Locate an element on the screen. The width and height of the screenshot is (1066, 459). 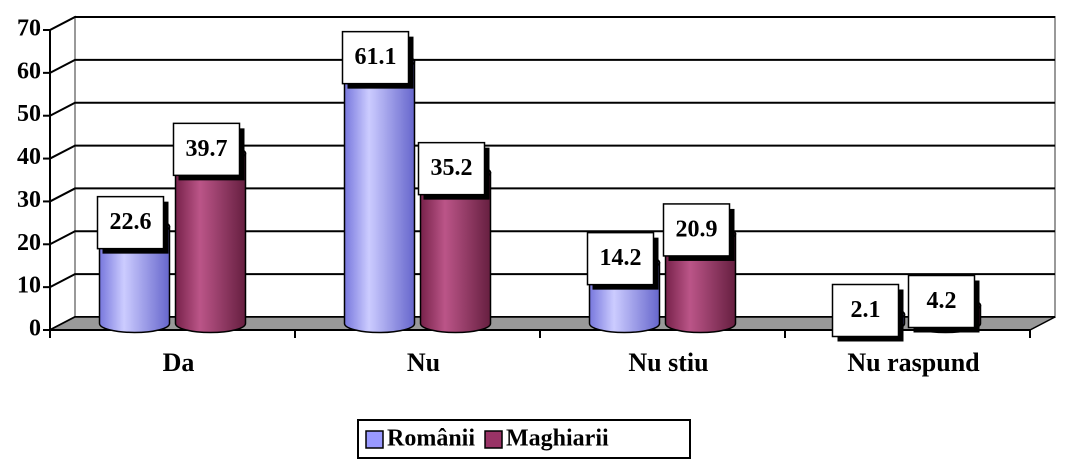
legend-label: Maghiarii is located at coordinates (557, 439).